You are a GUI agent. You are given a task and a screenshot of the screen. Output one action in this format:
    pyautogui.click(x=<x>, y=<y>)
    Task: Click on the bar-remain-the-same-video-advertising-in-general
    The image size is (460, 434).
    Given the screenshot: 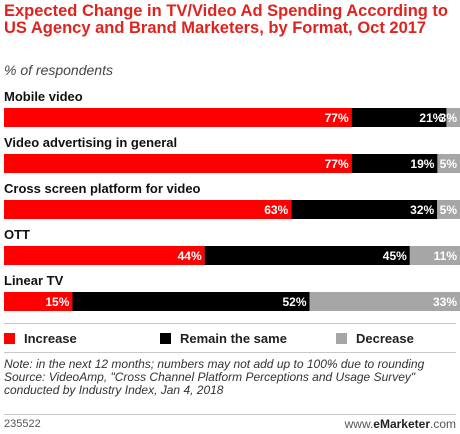 What is the action you would take?
    pyautogui.click(x=394, y=163)
    